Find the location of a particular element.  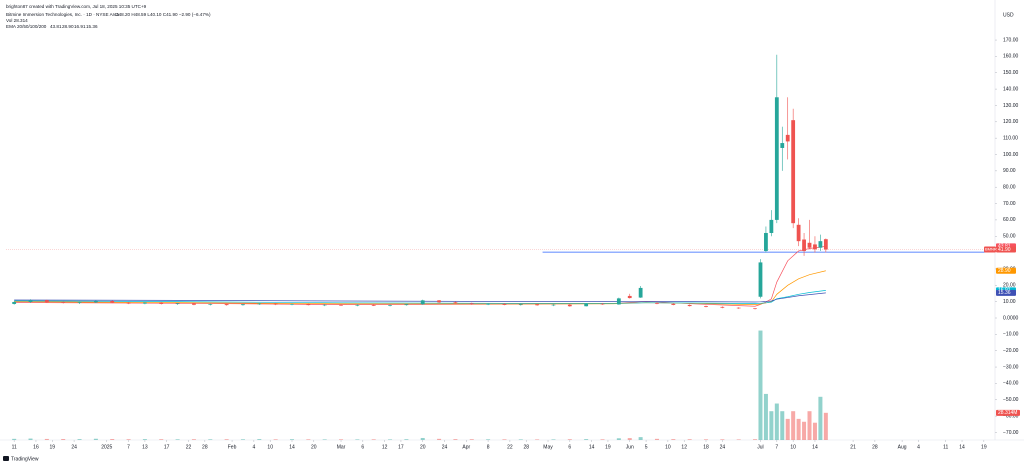

x-tick-label: 2025 is located at coordinates (106, 447).